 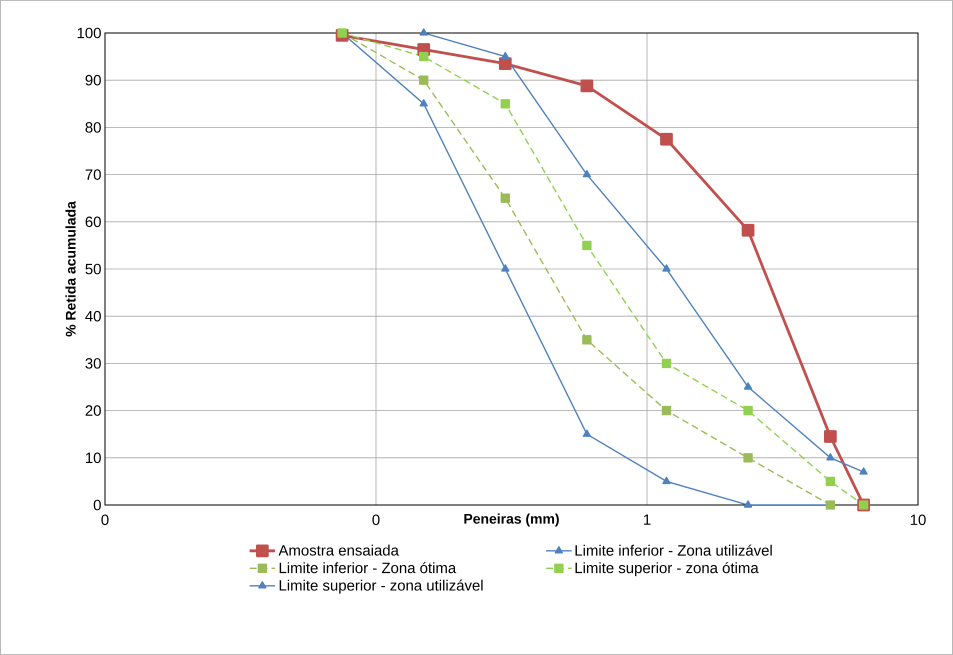 What do you see at coordinates (89, 33) in the screenshot?
I see `y-tick-label: 100` at bounding box center [89, 33].